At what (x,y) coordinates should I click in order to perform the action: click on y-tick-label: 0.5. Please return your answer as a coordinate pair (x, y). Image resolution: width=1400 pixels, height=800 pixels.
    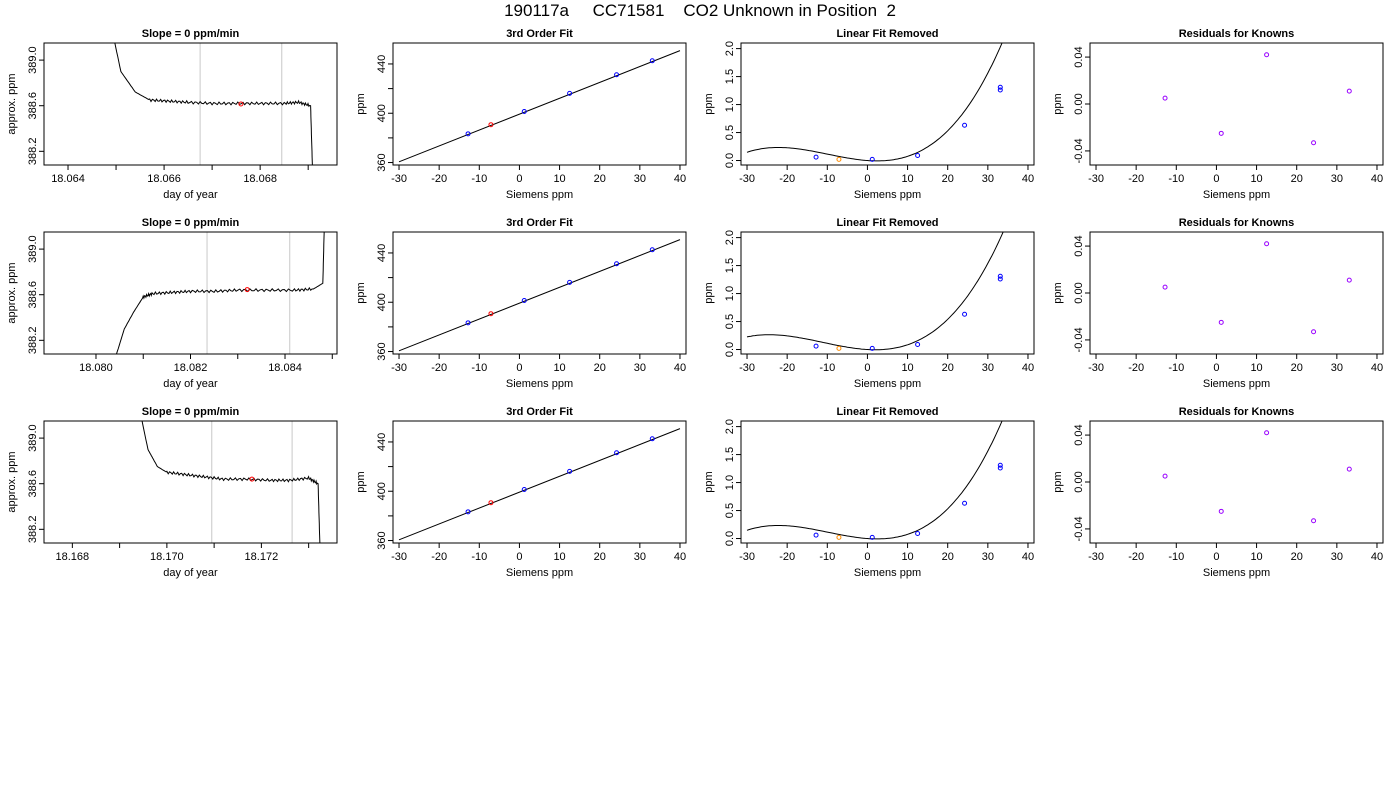
    Looking at the image, I should click on (730, 510).